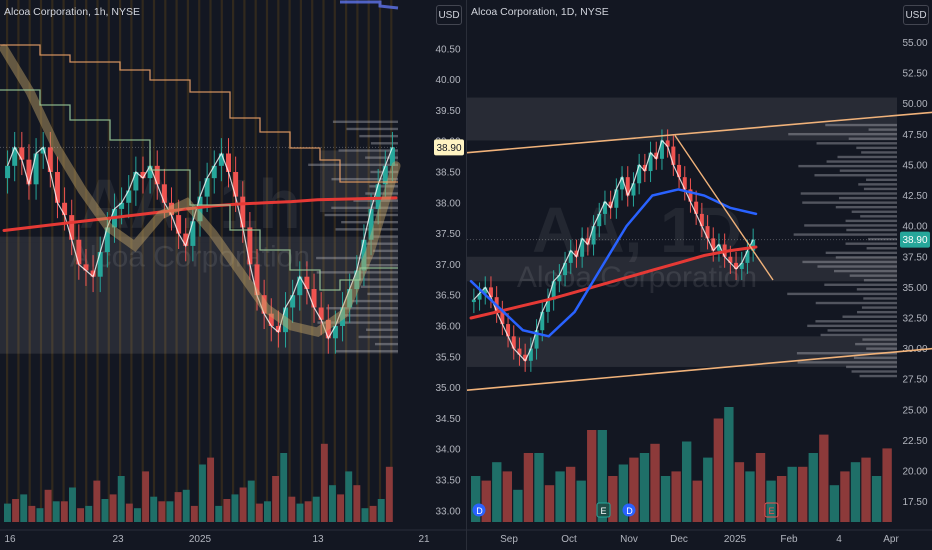 The height and width of the screenshot is (550, 932). What do you see at coordinates (10, 539) in the screenshot?
I see `x-axis-tick-label: 16` at bounding box center [10, 539].